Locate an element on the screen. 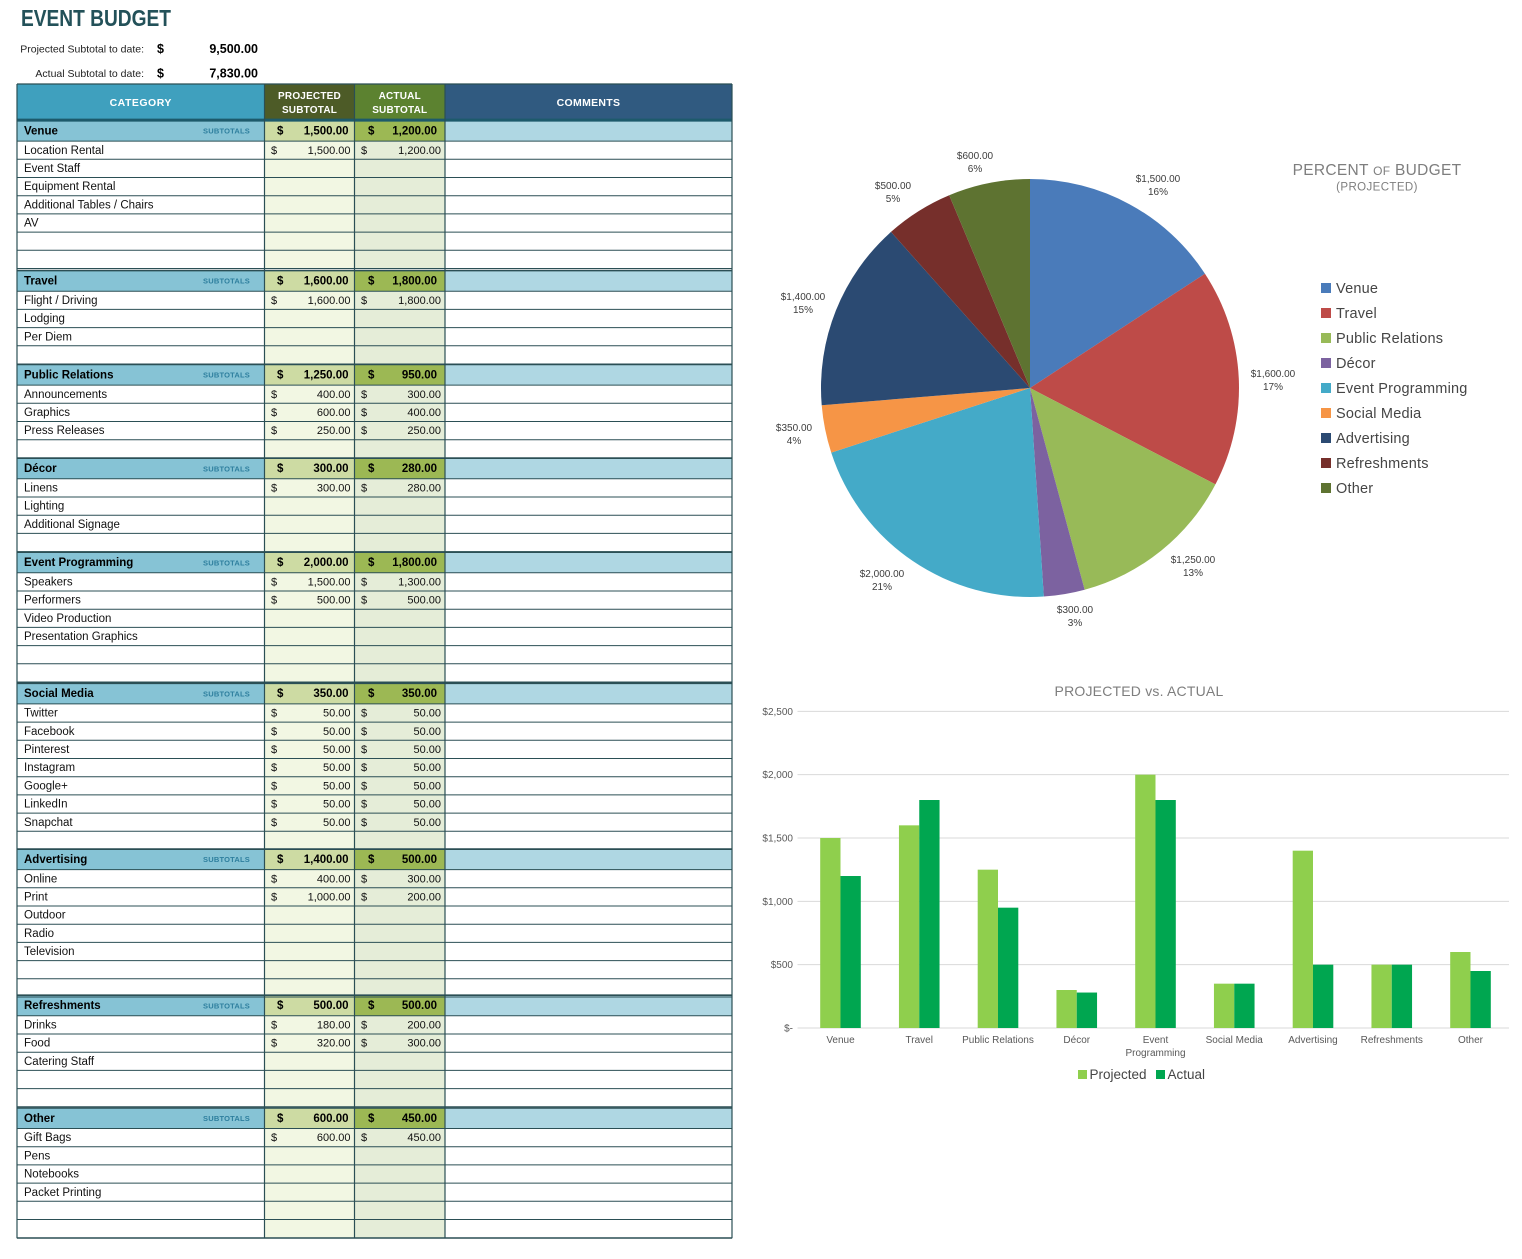  svg-text: 250.00 is located at coordinates (424, 431).